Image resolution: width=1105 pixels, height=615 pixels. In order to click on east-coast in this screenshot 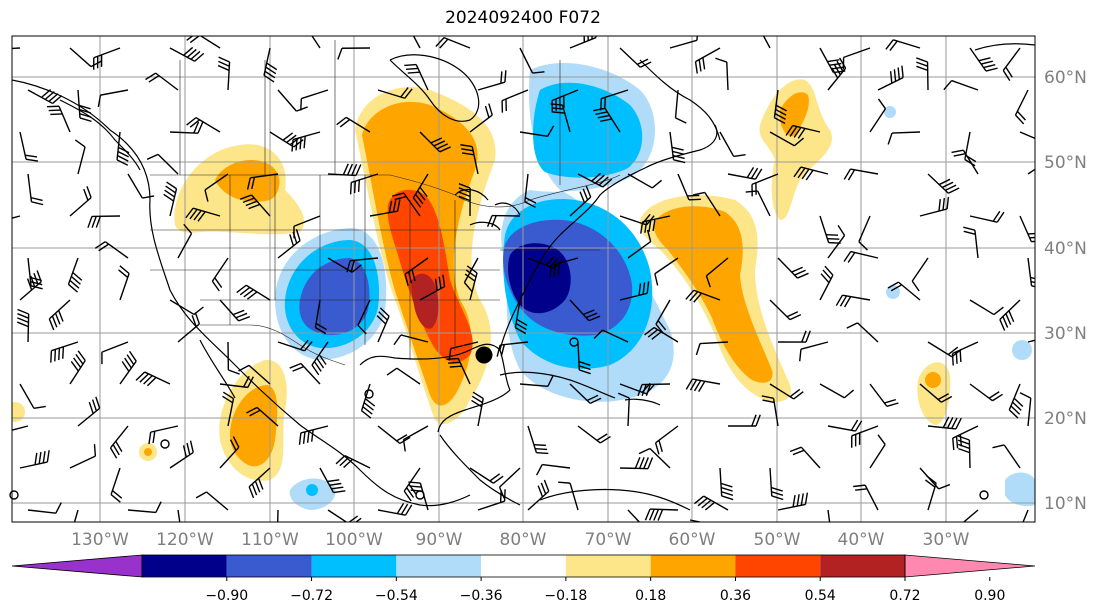, I will do `click(608, 237)`.